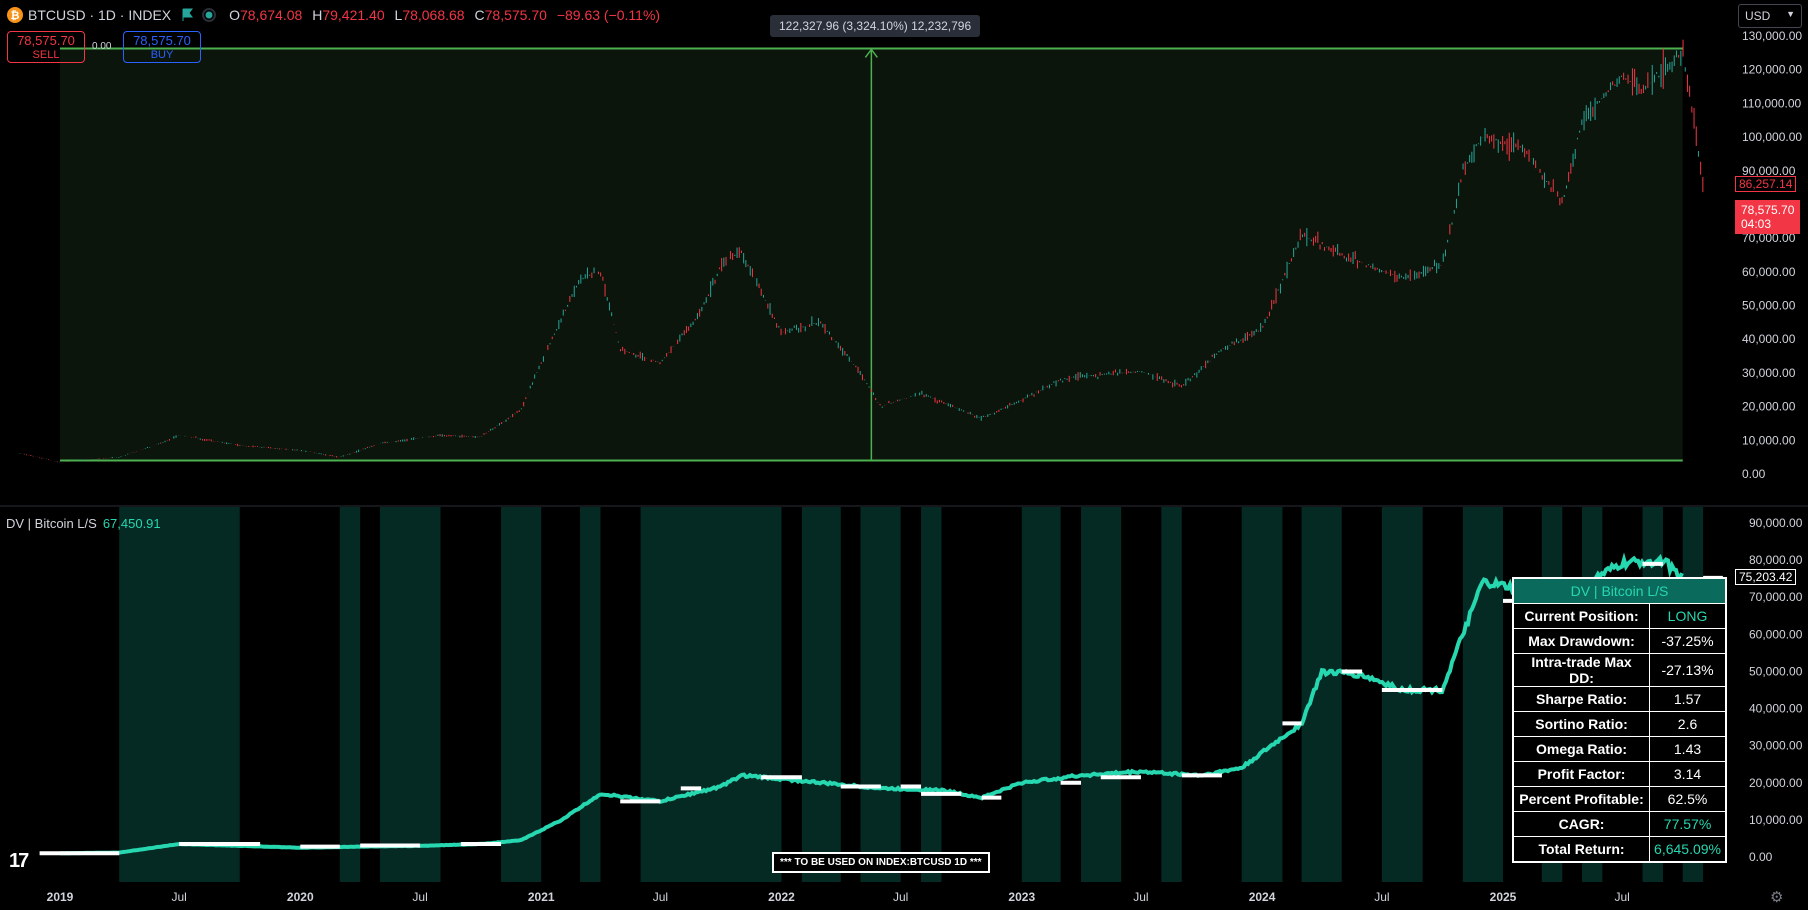 Image resolution: width=1808 pixels, height=910 pixels. I want to click on time-axis-tick: 2020, so click(300, 897).